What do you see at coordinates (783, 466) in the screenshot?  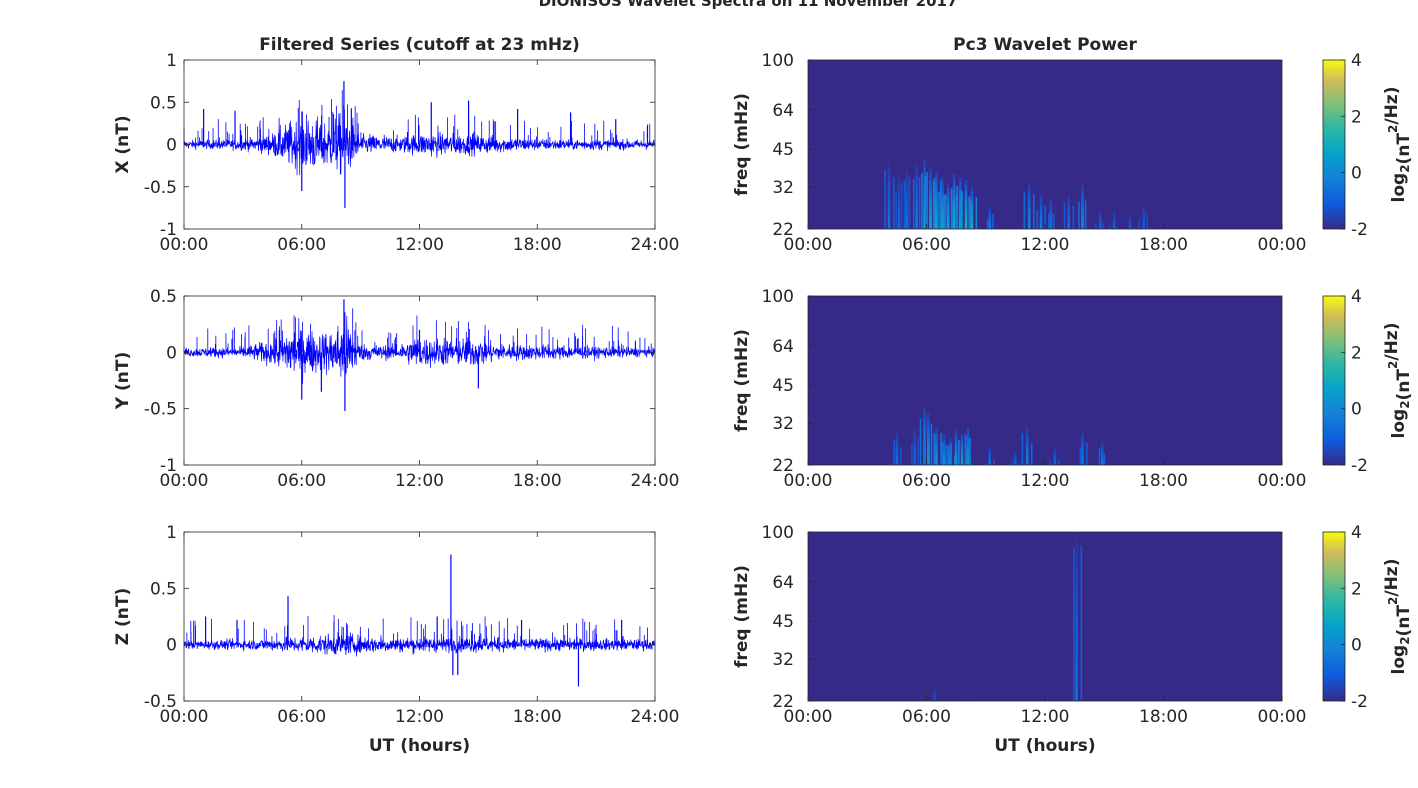 I see `y-tick-label: 22` at bounding box center [783, 466].